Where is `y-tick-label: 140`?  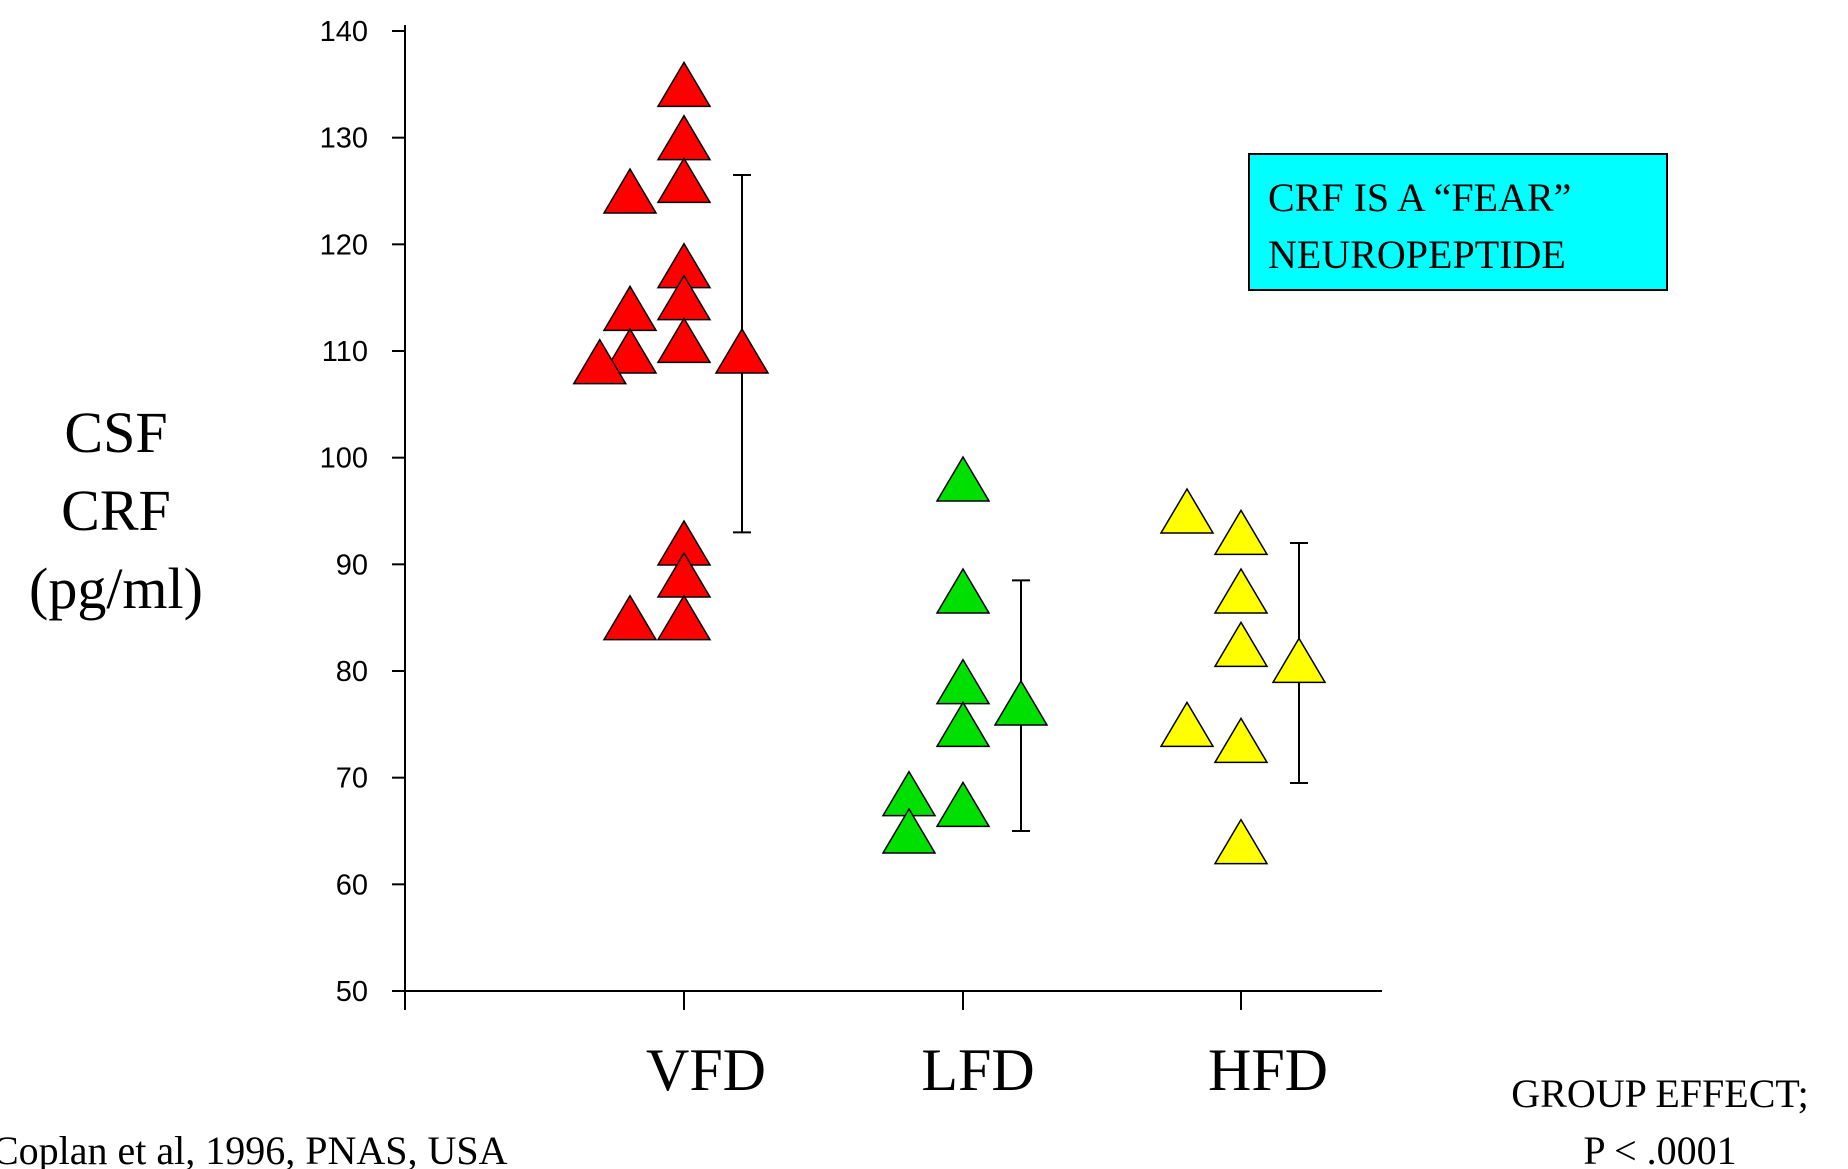 y-tick-label: 140 is located at coordinates (344, 32).